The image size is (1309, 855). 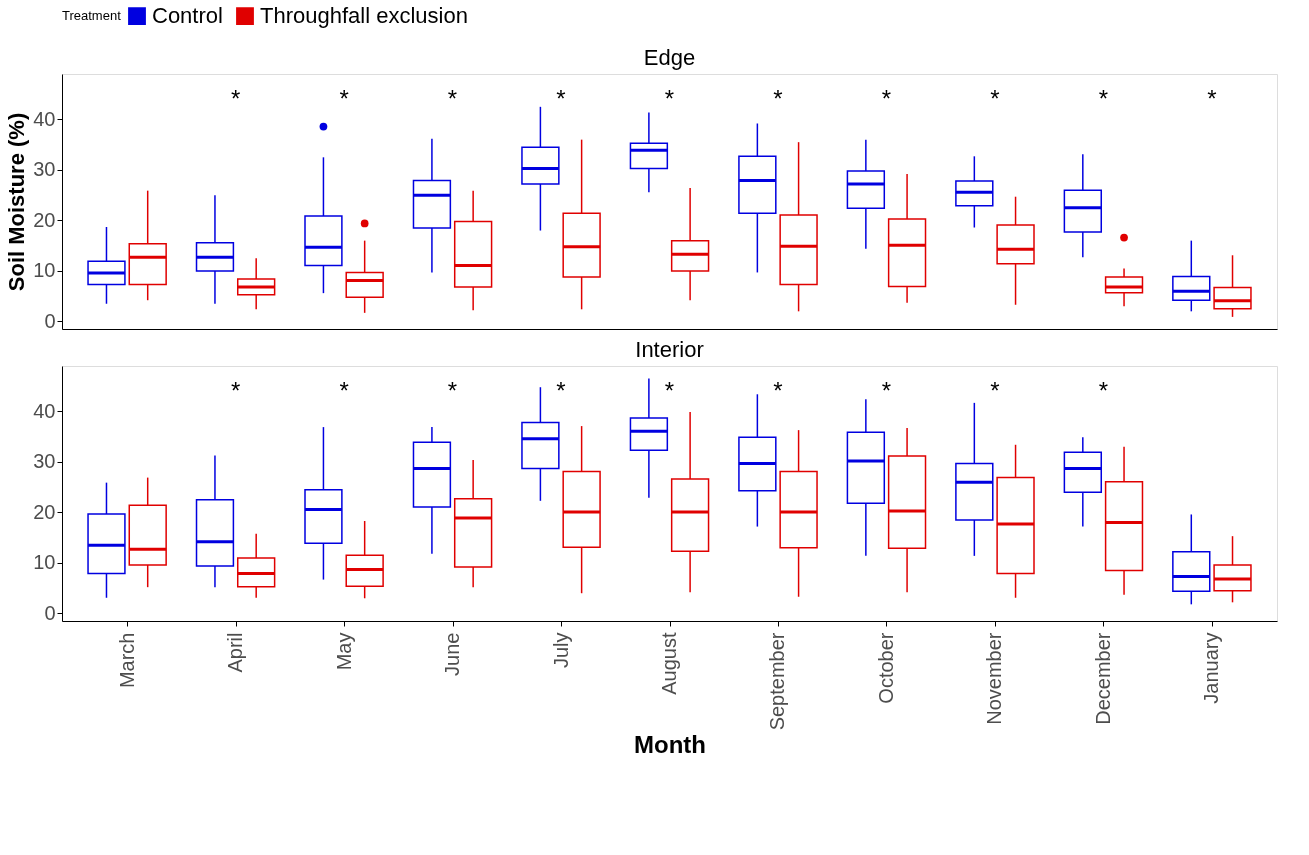 What do you see at coordinates (669, 663) in the screenshot?
I see `x-tick-label: August` at bounding box center [669, 663].